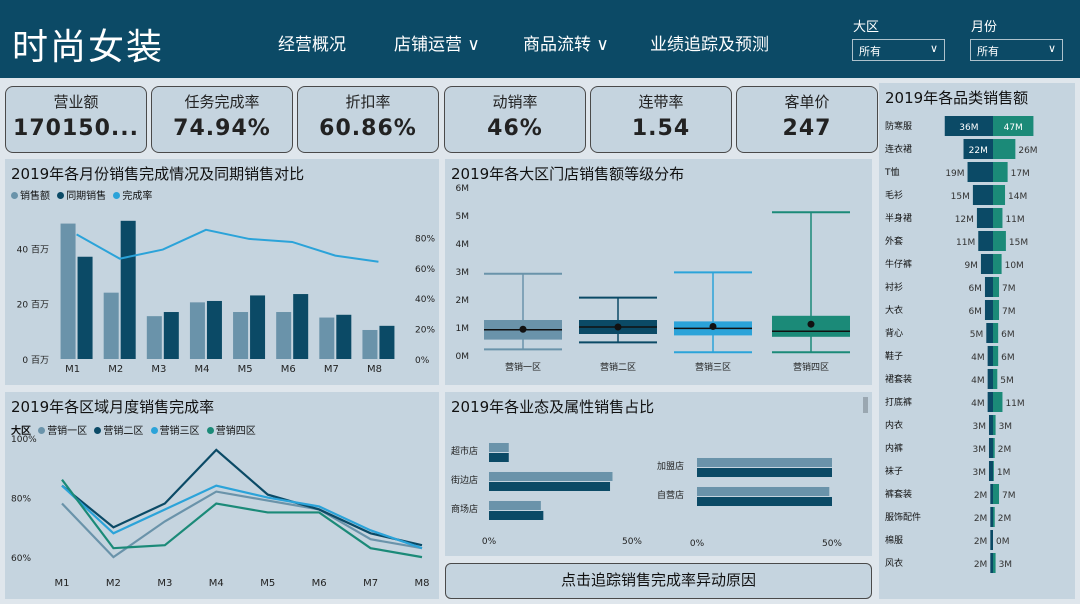 This screenshot has width=1080, height=604. Describe the element at coordinates (1051, 48) in the screenshot. I see `chevron-down-icon: ∨` at that location.